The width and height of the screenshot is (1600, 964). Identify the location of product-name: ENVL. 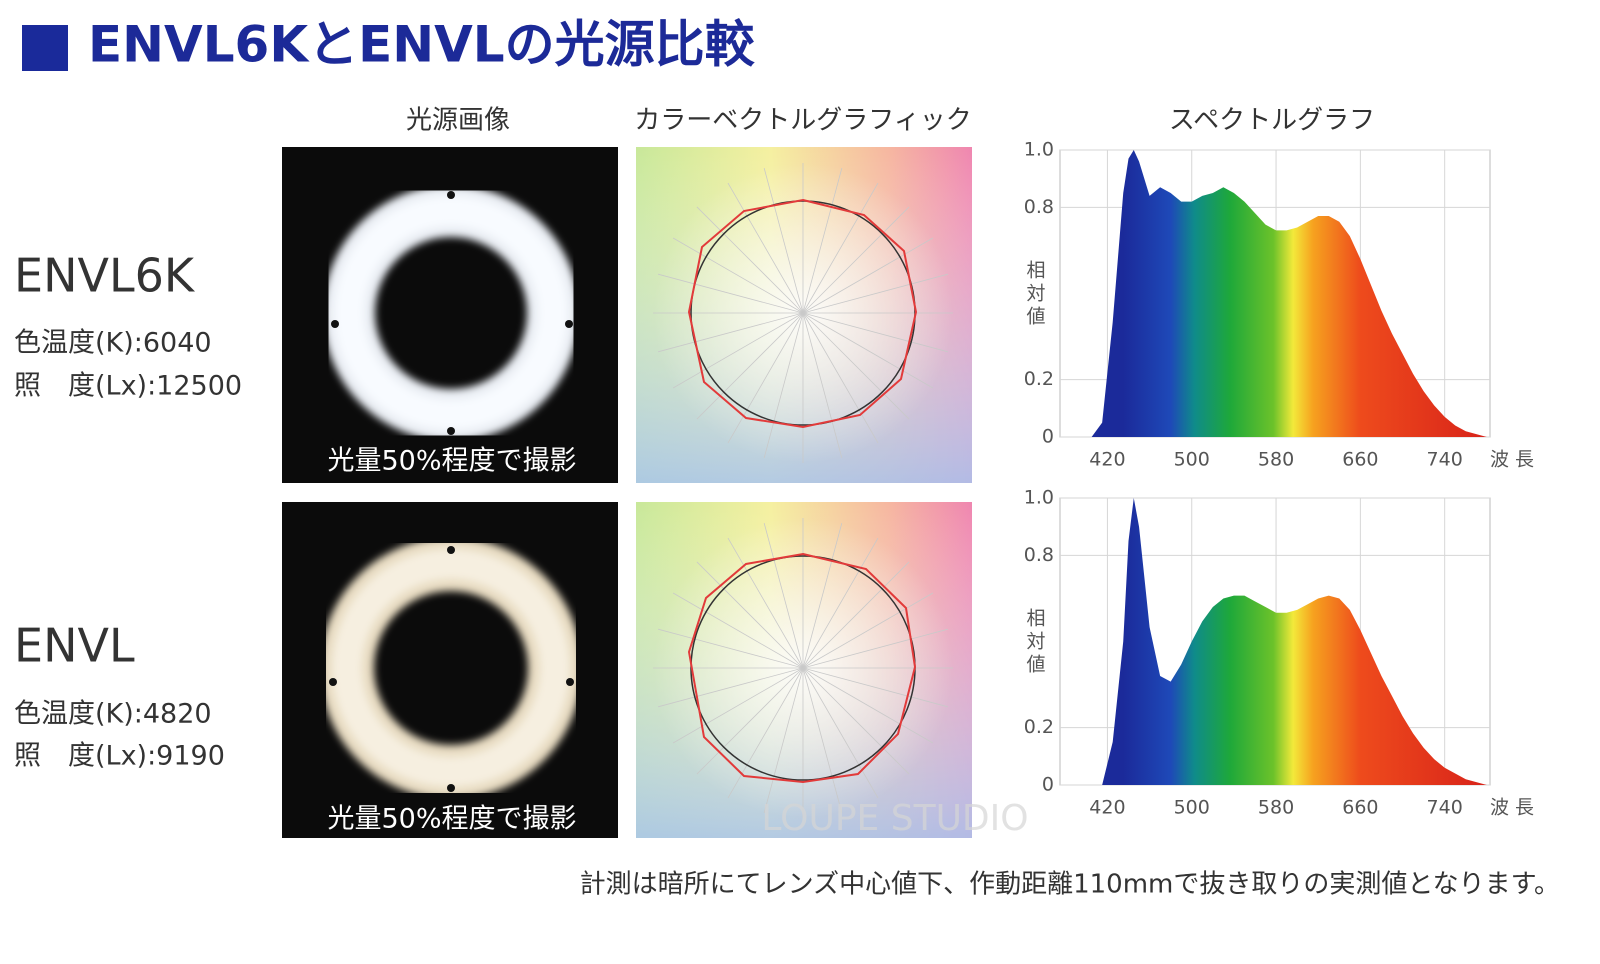
(74, 646).